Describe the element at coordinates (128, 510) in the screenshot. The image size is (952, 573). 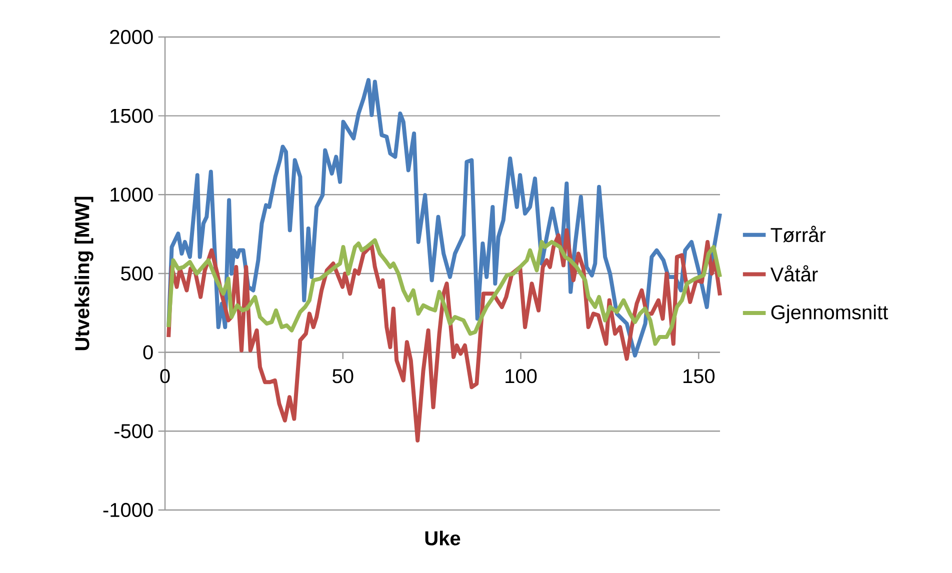
I see `y-tick-label: -1000` at that location.